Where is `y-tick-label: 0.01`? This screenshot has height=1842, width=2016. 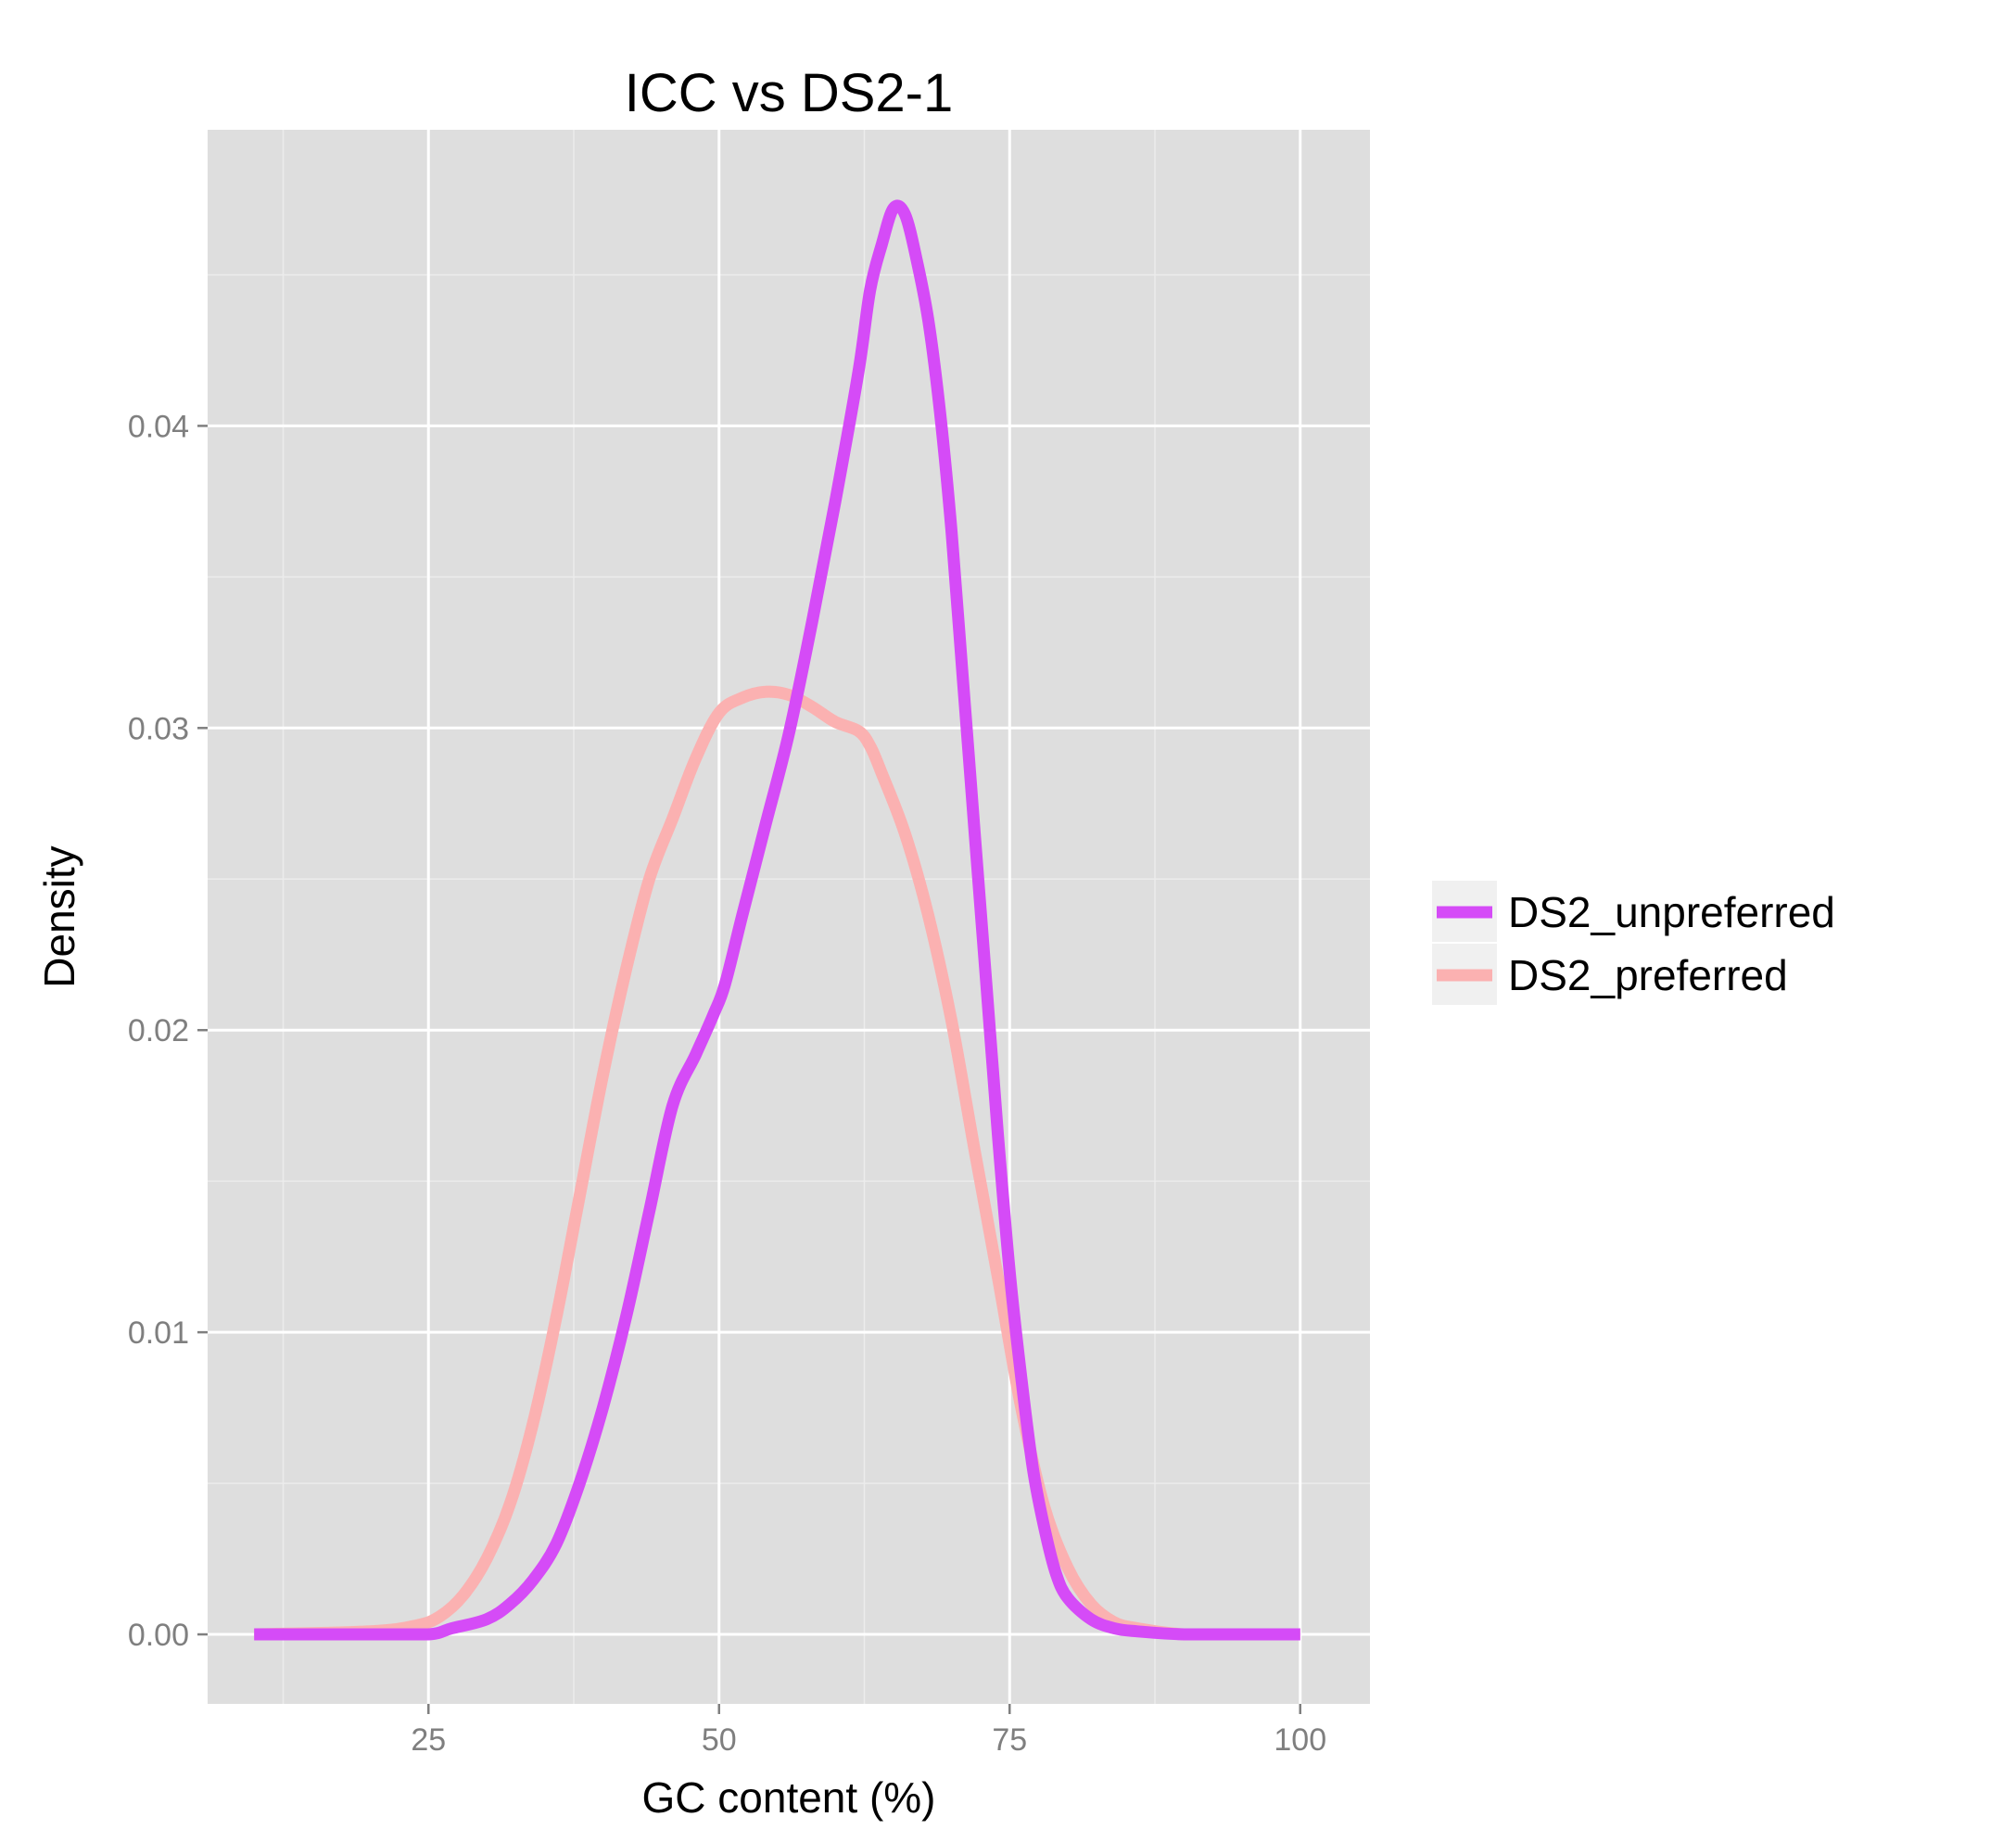
y-tick-label: 0.01 is located at coordinates (159, 1333).